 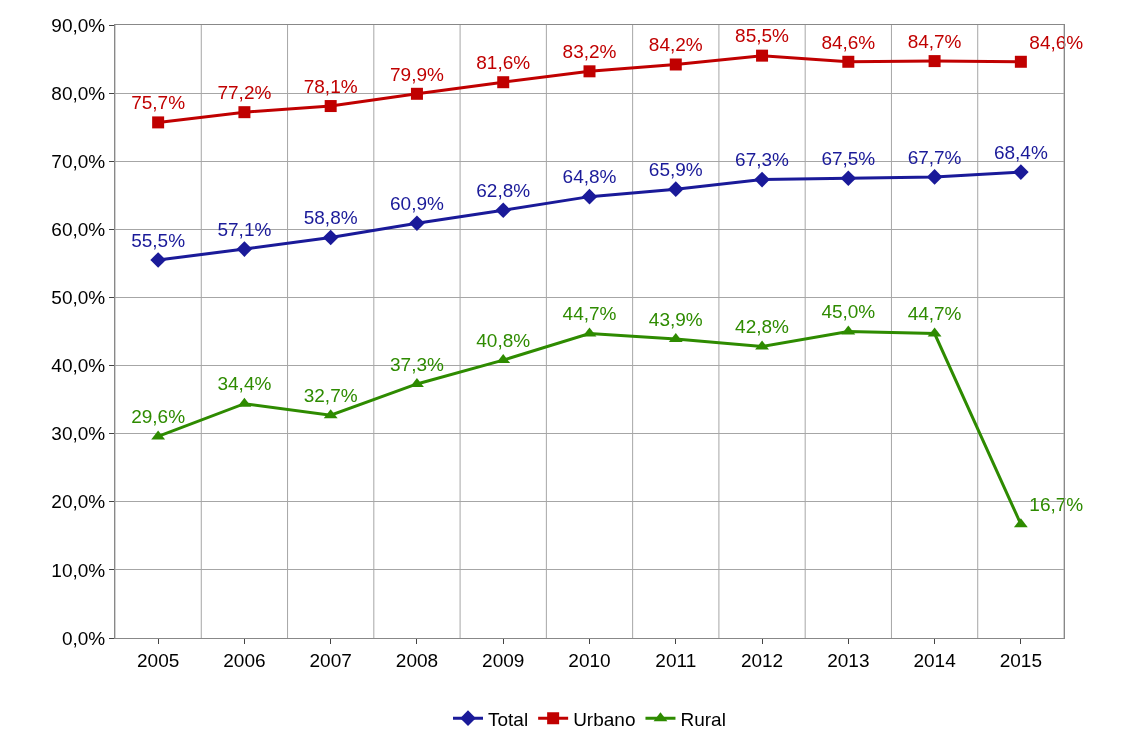 I want to click on data-label: 77,2%, so click(x=244, y=92).